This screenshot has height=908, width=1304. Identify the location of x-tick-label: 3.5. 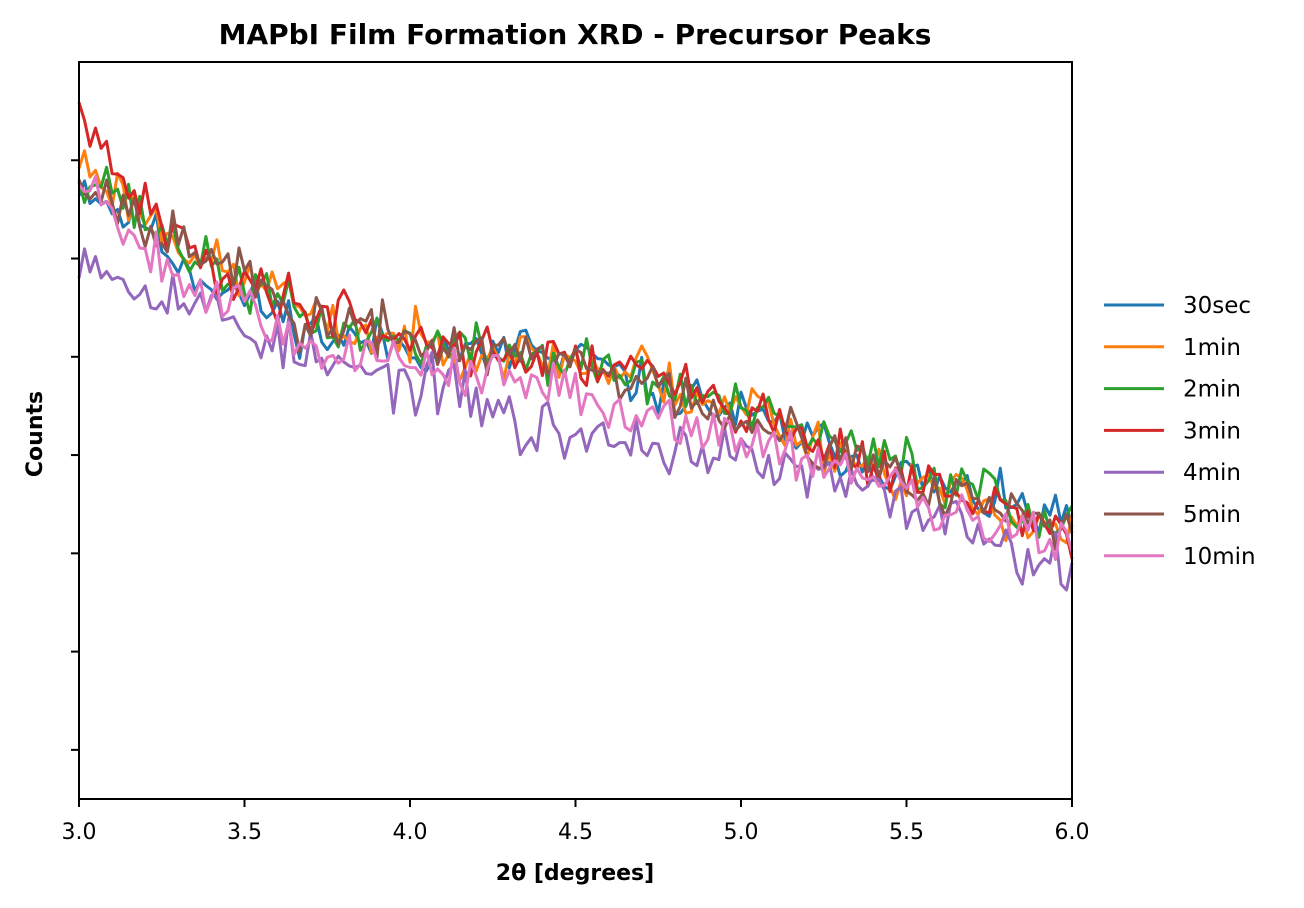
(244, 832).